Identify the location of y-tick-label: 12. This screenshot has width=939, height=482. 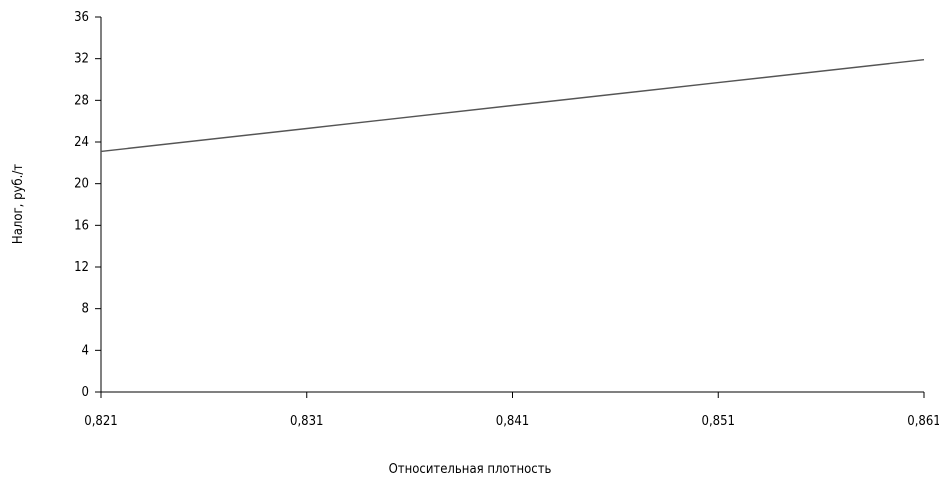
(81, 267).